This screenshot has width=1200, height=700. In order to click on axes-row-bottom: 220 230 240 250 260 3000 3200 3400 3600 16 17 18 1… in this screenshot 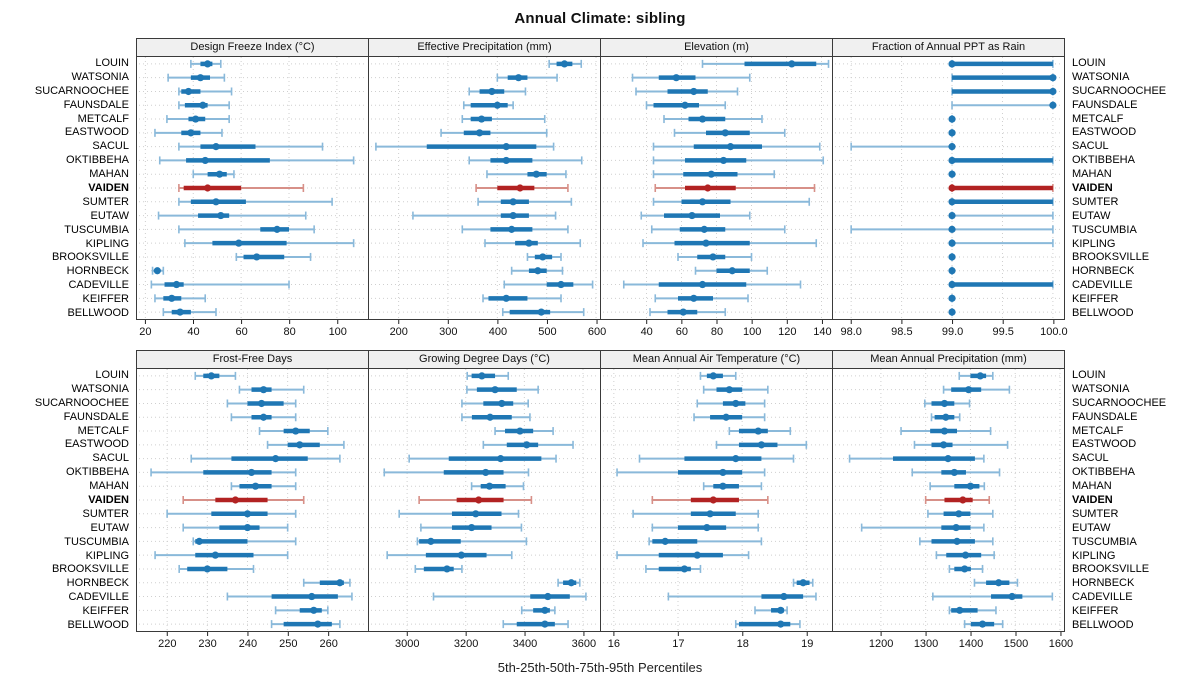, I will do `click(604, 641)`.